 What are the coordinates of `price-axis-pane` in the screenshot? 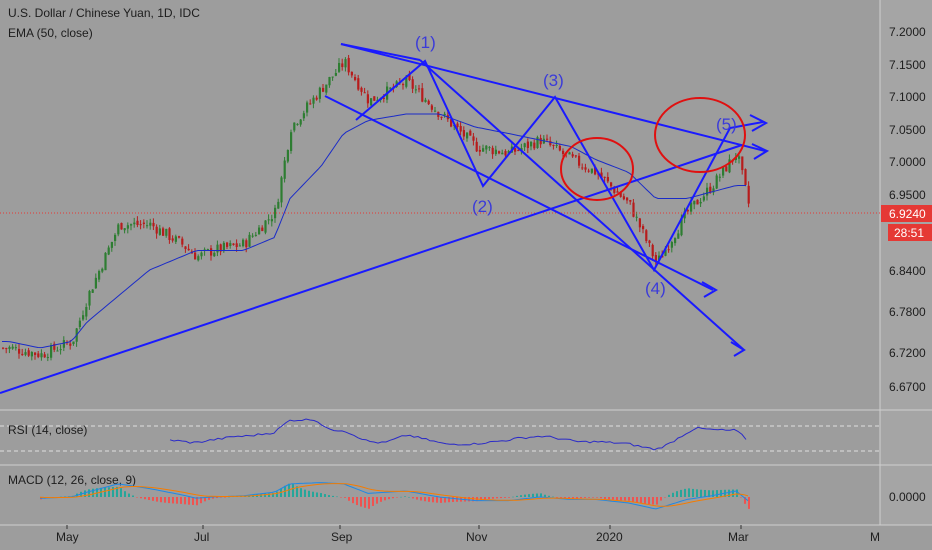 It's located at (906, 262).